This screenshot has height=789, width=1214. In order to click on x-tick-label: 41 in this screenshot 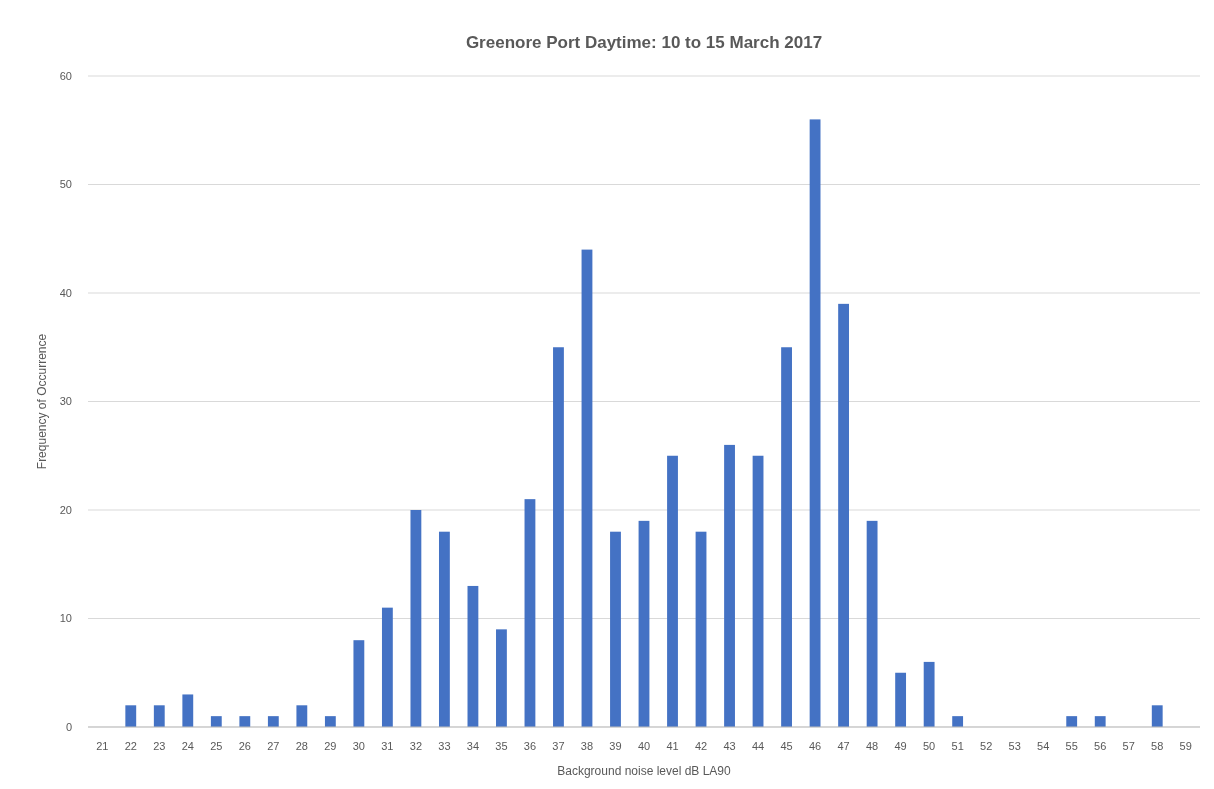, I will do `click(672, 746)`.